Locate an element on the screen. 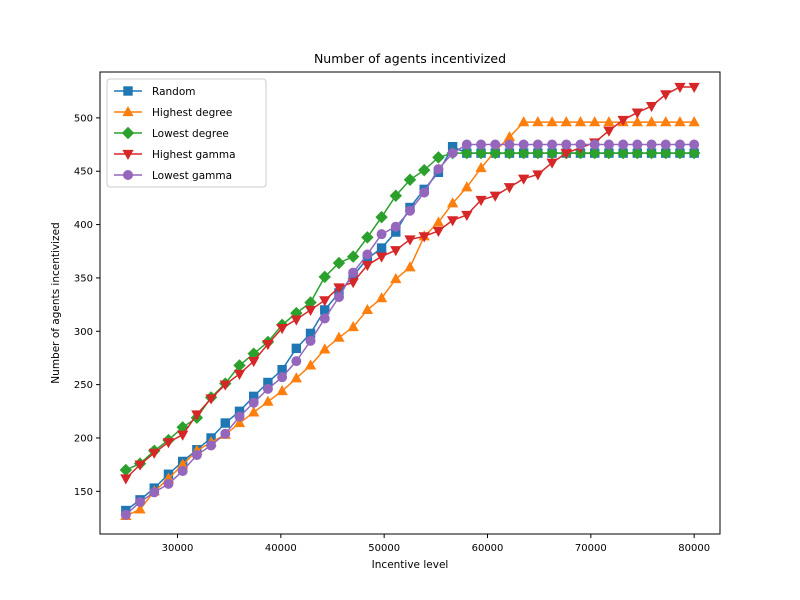  y-tick-label: 250 is located at coordinates (83, 385).